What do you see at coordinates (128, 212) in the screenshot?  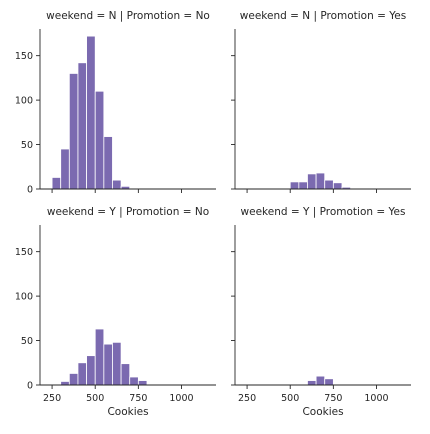 I see `panel-title: weekend = Y | Promotion = No` at bounding box center [128, 212].